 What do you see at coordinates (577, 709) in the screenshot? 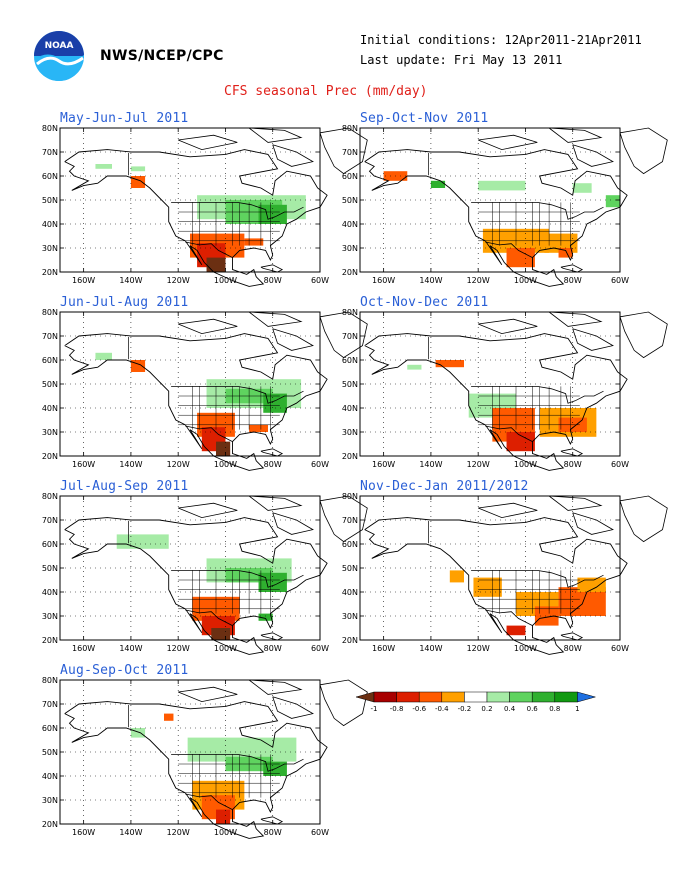
I see `colorbar-label: 1` at bounding box center [577, 709].